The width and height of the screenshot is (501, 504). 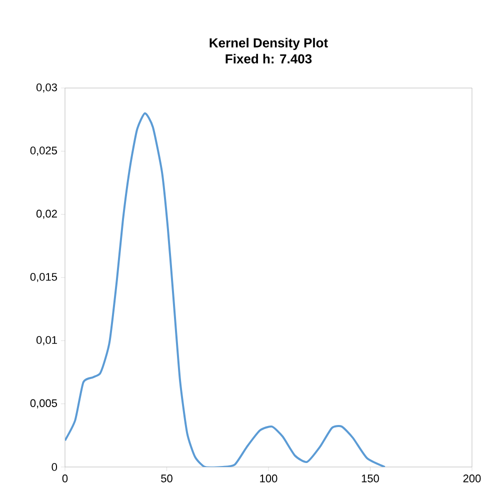 I want to click on chart-title: Kernel Density Plot, so click(x=269, y=44).